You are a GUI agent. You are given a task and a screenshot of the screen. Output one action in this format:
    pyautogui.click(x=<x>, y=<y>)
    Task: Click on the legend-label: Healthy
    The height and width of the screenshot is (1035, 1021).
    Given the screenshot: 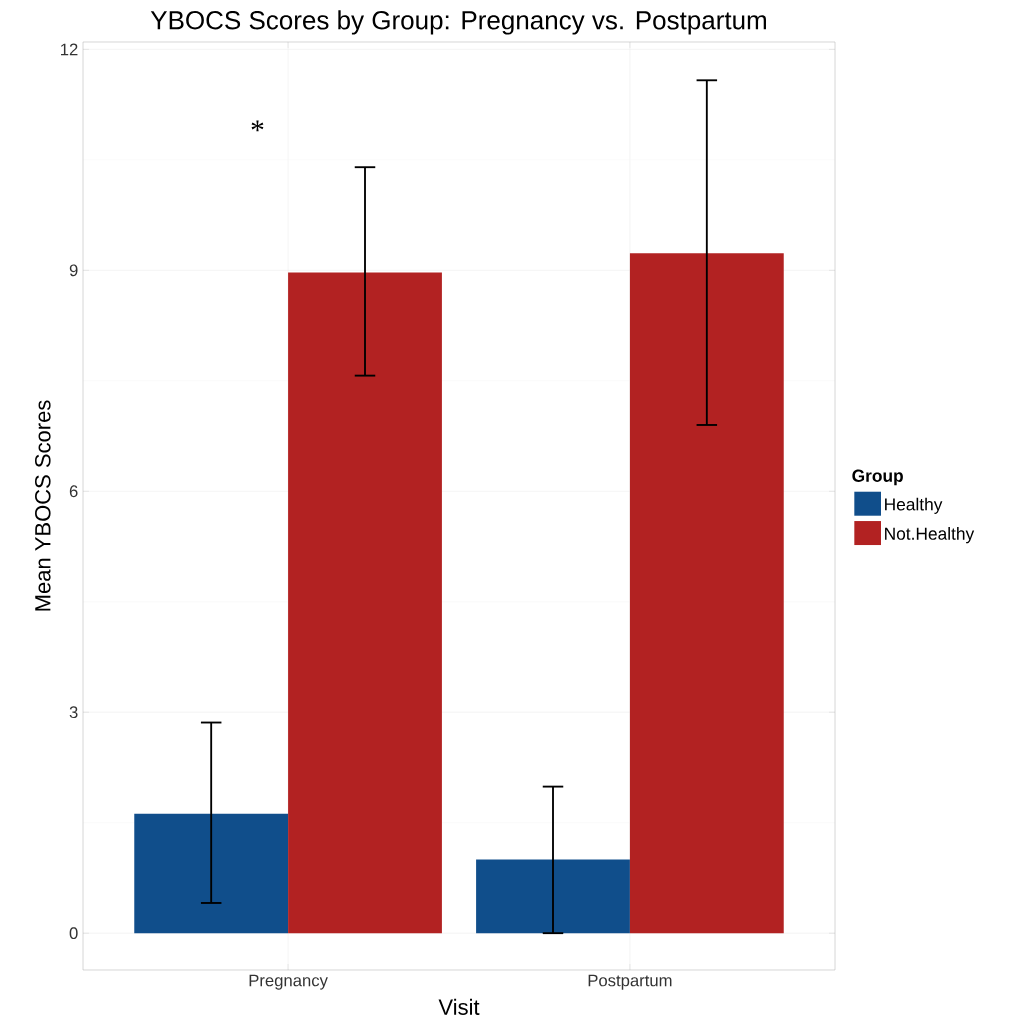 What is the action you would take?
    pyautogui.click(x=914, y=505)
    